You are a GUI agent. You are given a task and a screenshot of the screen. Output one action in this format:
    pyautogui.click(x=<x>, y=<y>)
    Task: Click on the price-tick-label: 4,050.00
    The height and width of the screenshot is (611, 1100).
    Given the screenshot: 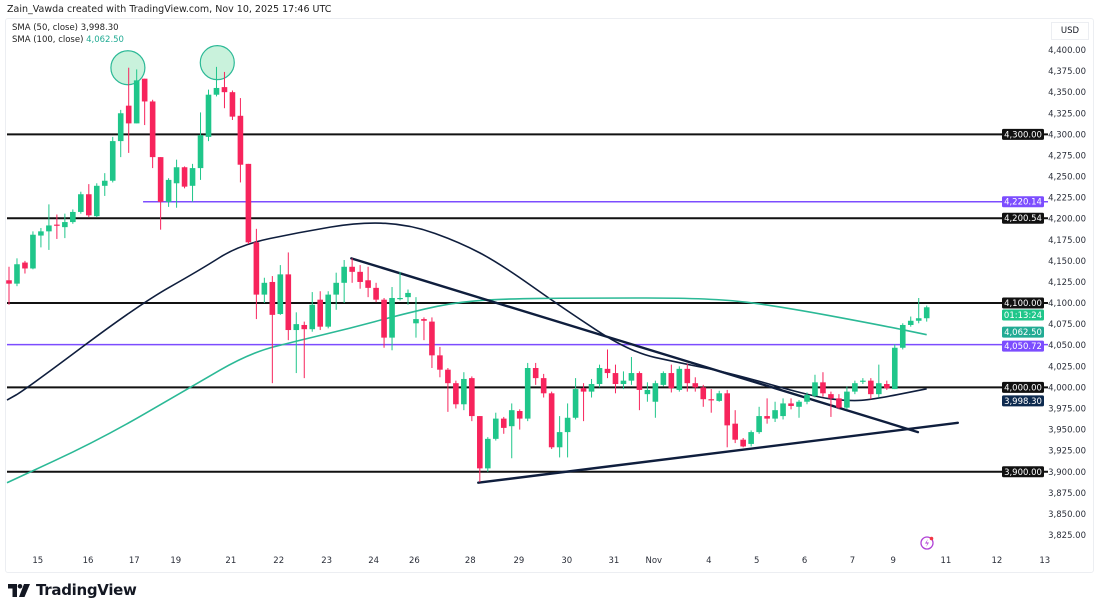 What is the action you would take?
    pyautogui.click(x=1067, y=346)
    